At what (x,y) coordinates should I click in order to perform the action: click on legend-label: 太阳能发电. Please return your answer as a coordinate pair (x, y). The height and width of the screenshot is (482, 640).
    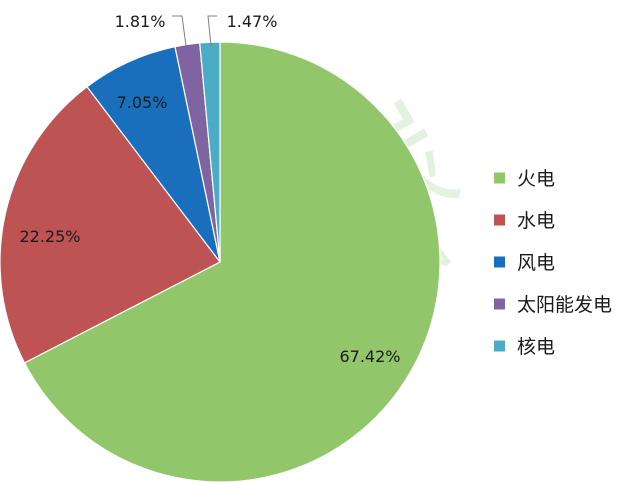
    Looking at the image, I should click on (564, 305).